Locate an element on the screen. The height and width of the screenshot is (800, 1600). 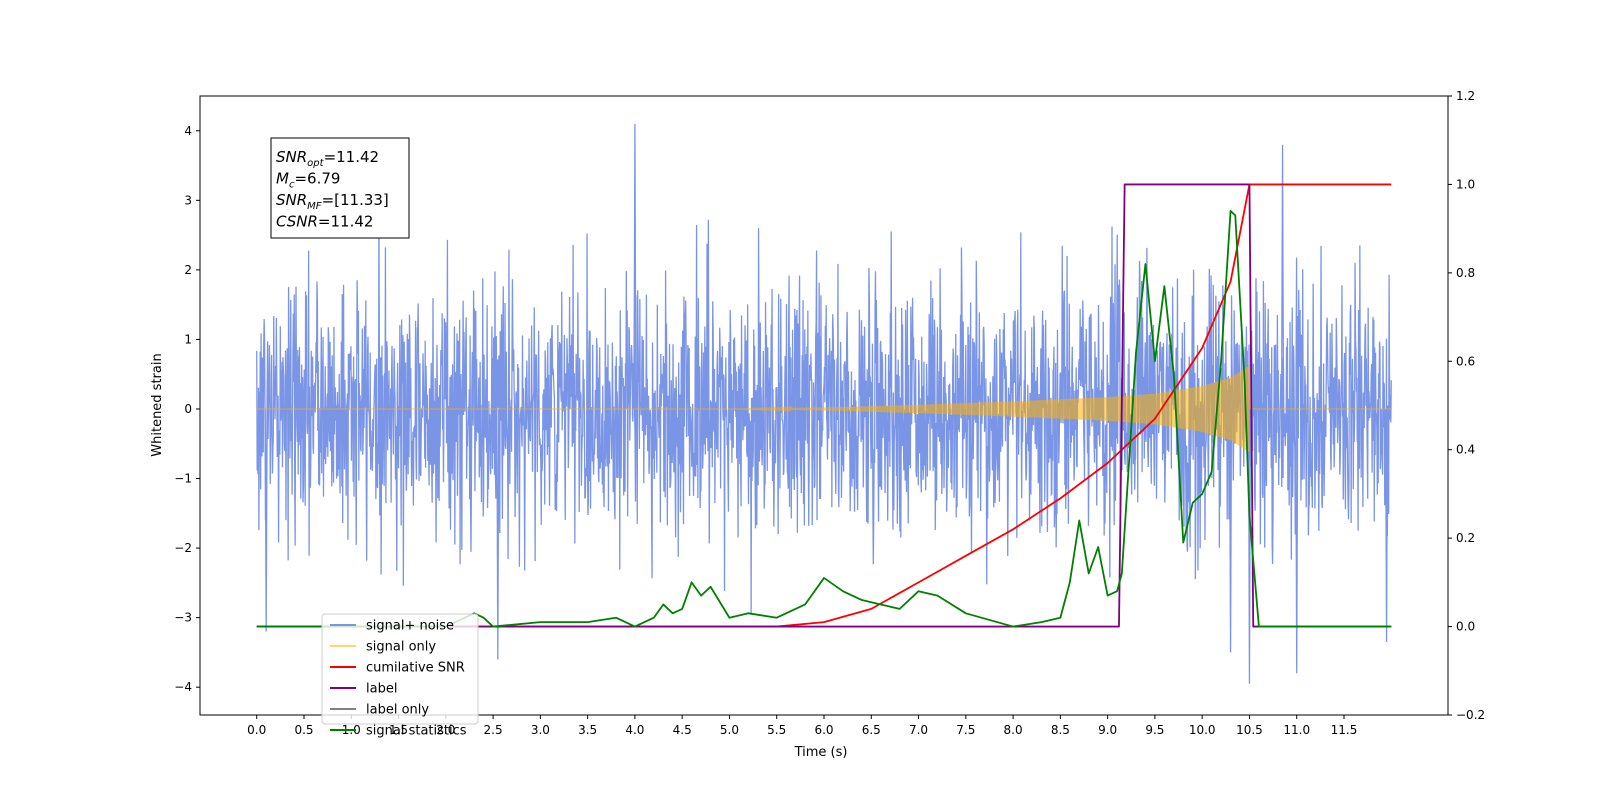
y-tick-label: −4 is located at coordinates (183, 687).